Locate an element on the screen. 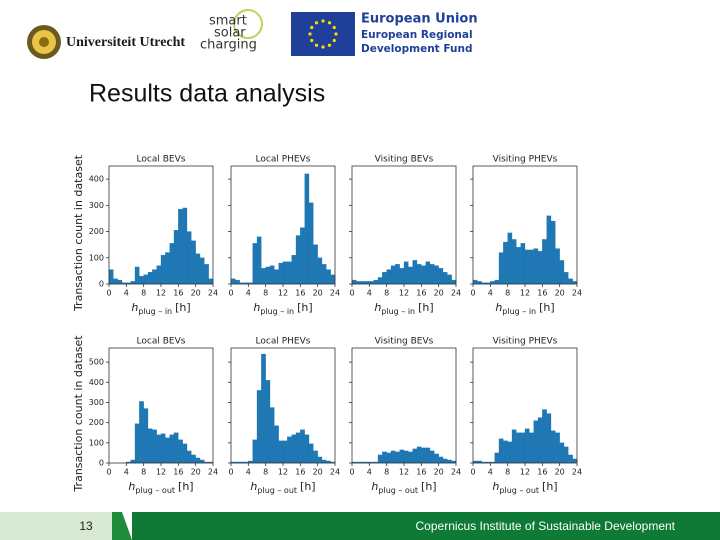 The height and width of the screenshot is (540, 720). footer-right is located at coordinates (426, 526).